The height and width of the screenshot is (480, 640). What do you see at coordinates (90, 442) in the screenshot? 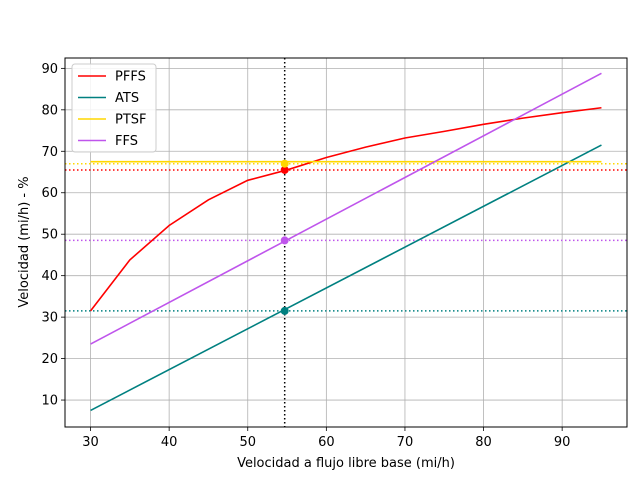
I see `x-tick-label: 30` at bounding box center [90, 442].